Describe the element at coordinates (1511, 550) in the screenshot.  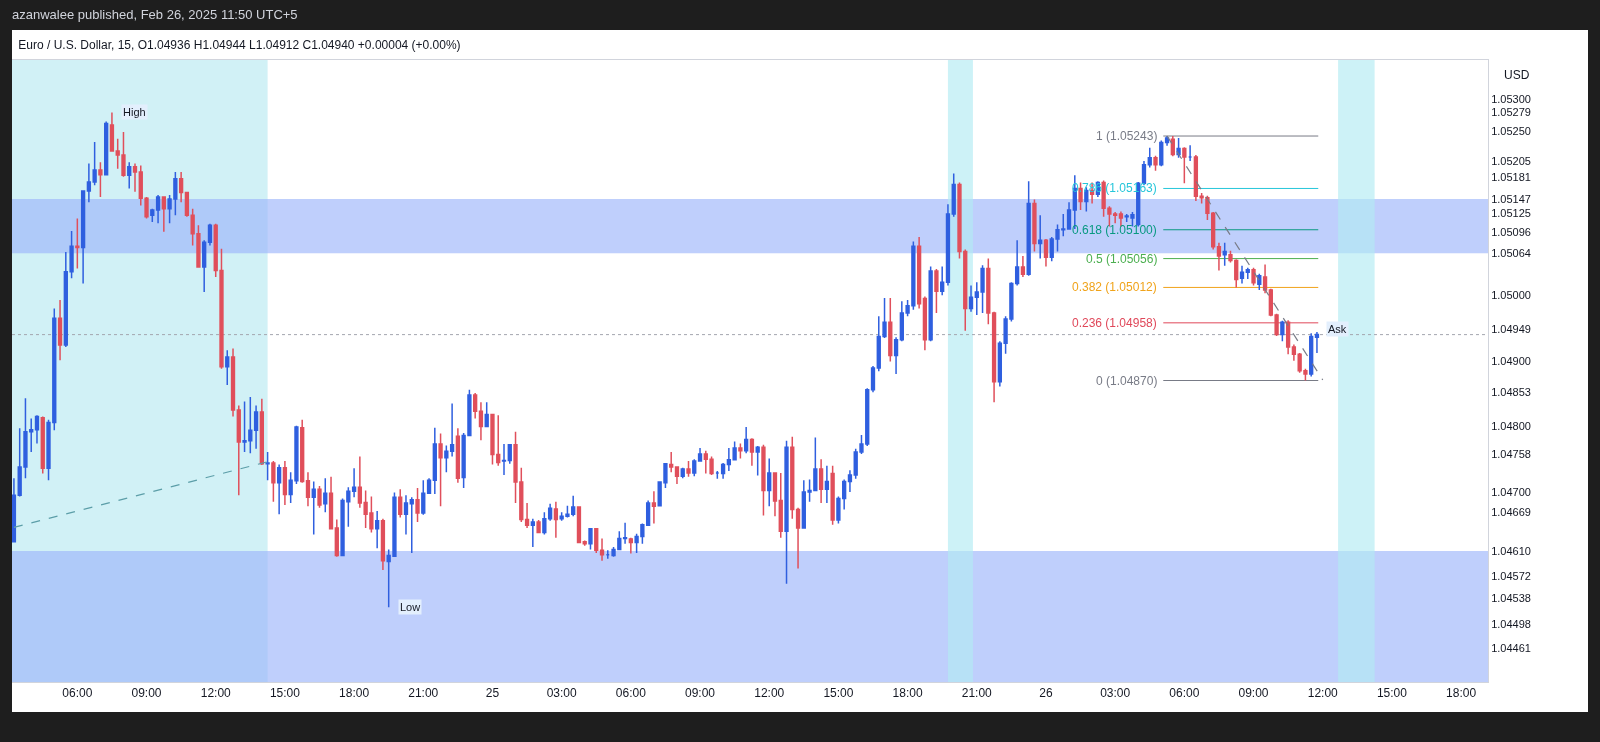
I see `y-tick-label: 1.04610` at that location.